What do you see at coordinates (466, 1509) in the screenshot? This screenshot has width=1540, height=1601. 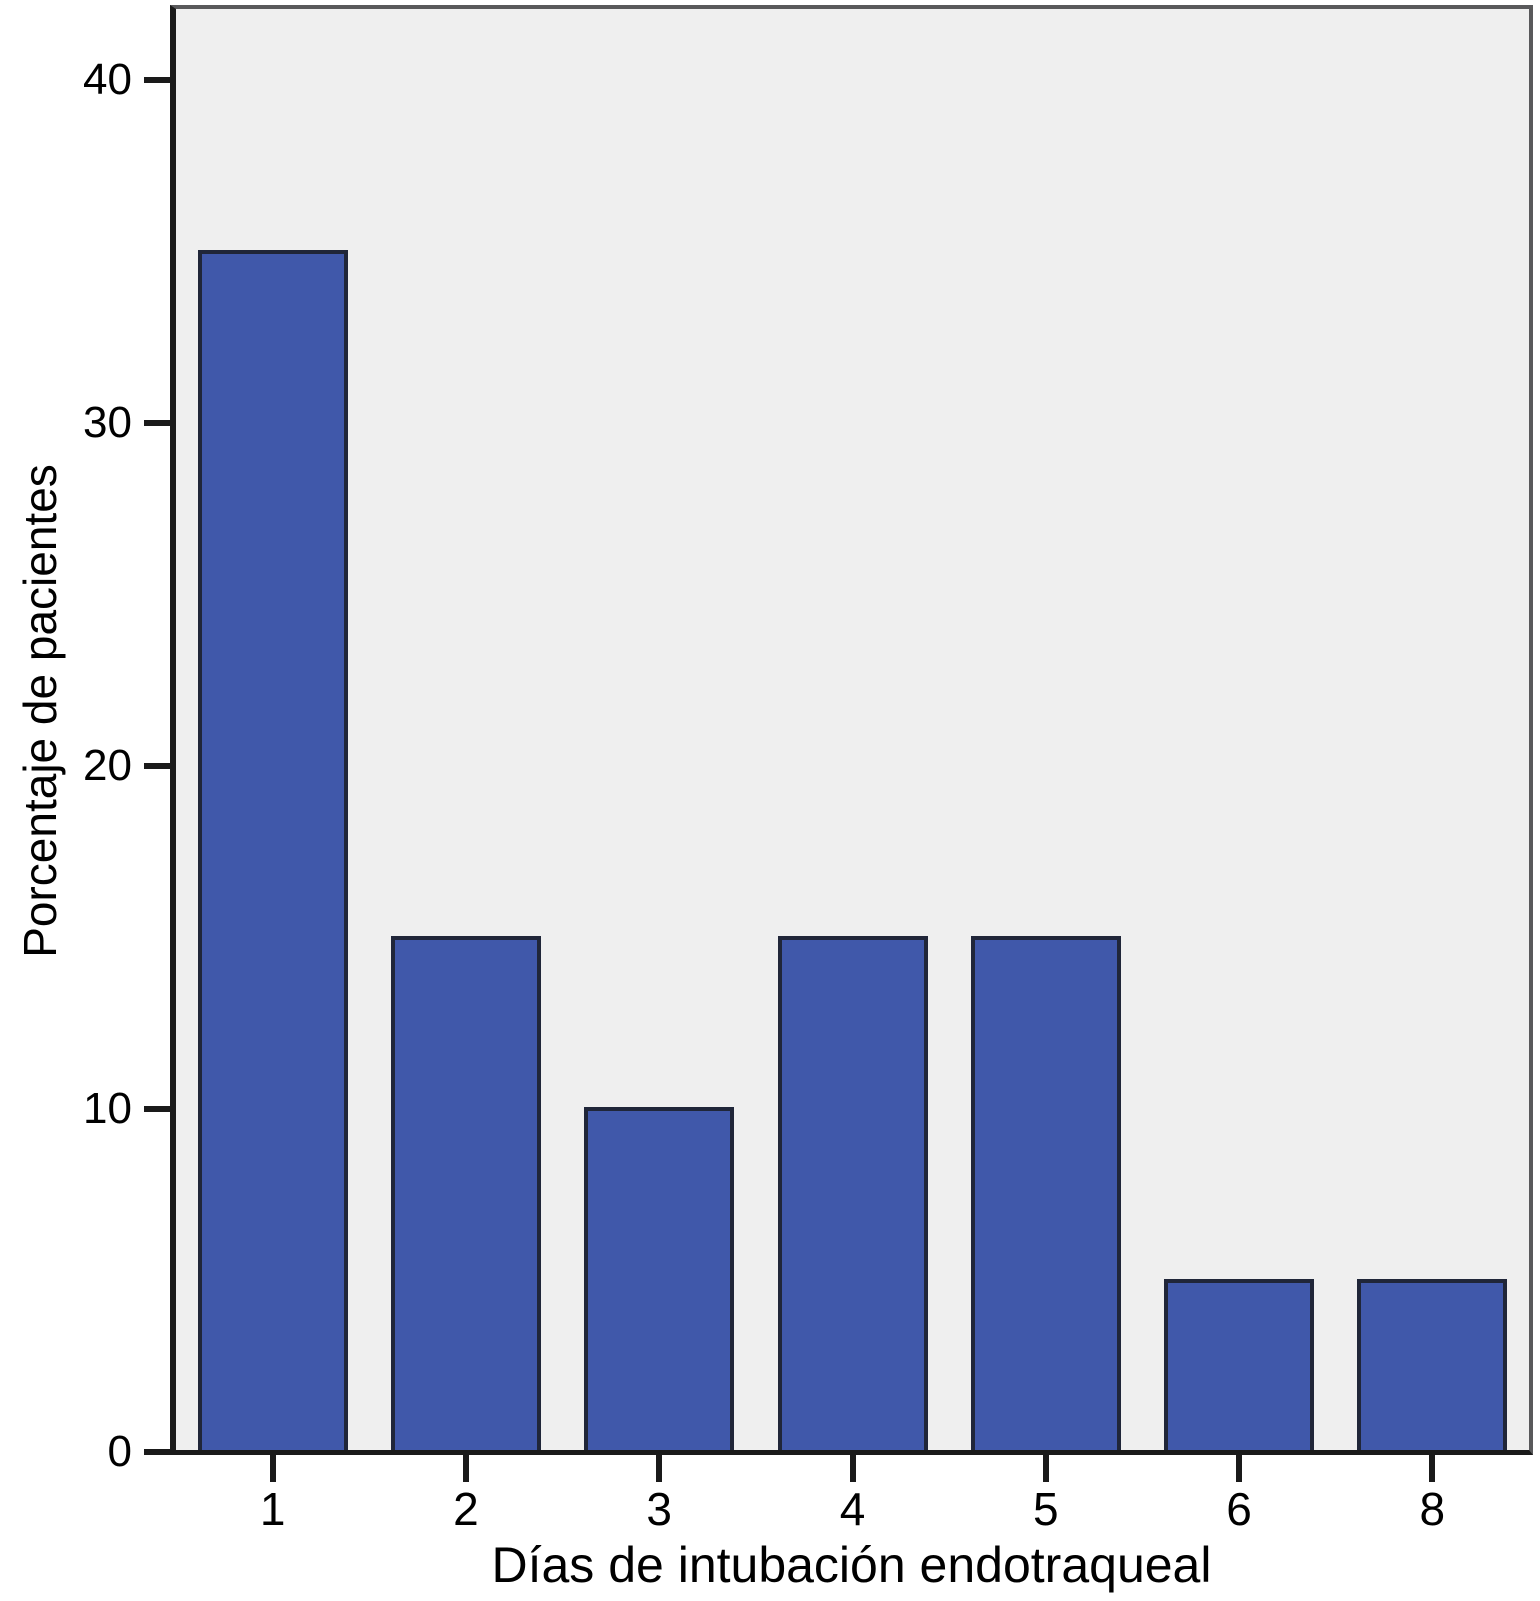 I see `x-tick-label: 2` at bounding box center [466, 1509].